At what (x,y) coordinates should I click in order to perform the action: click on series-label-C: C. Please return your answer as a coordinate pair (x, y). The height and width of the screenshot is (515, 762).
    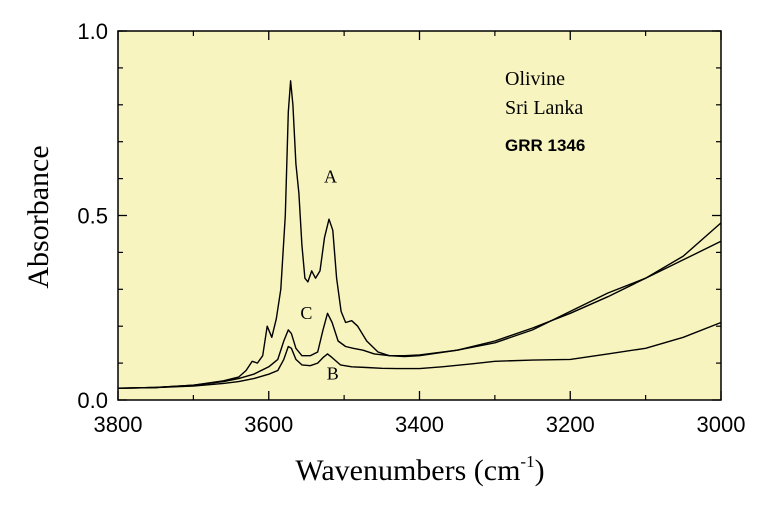
    Looking at the image, I should click on (306, 313).